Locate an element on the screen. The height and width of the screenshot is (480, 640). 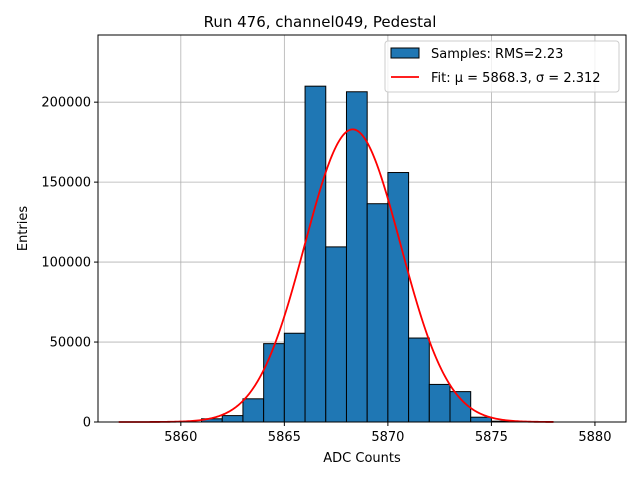
x-tick-label: 5870 is located at coordinates (387, 437).